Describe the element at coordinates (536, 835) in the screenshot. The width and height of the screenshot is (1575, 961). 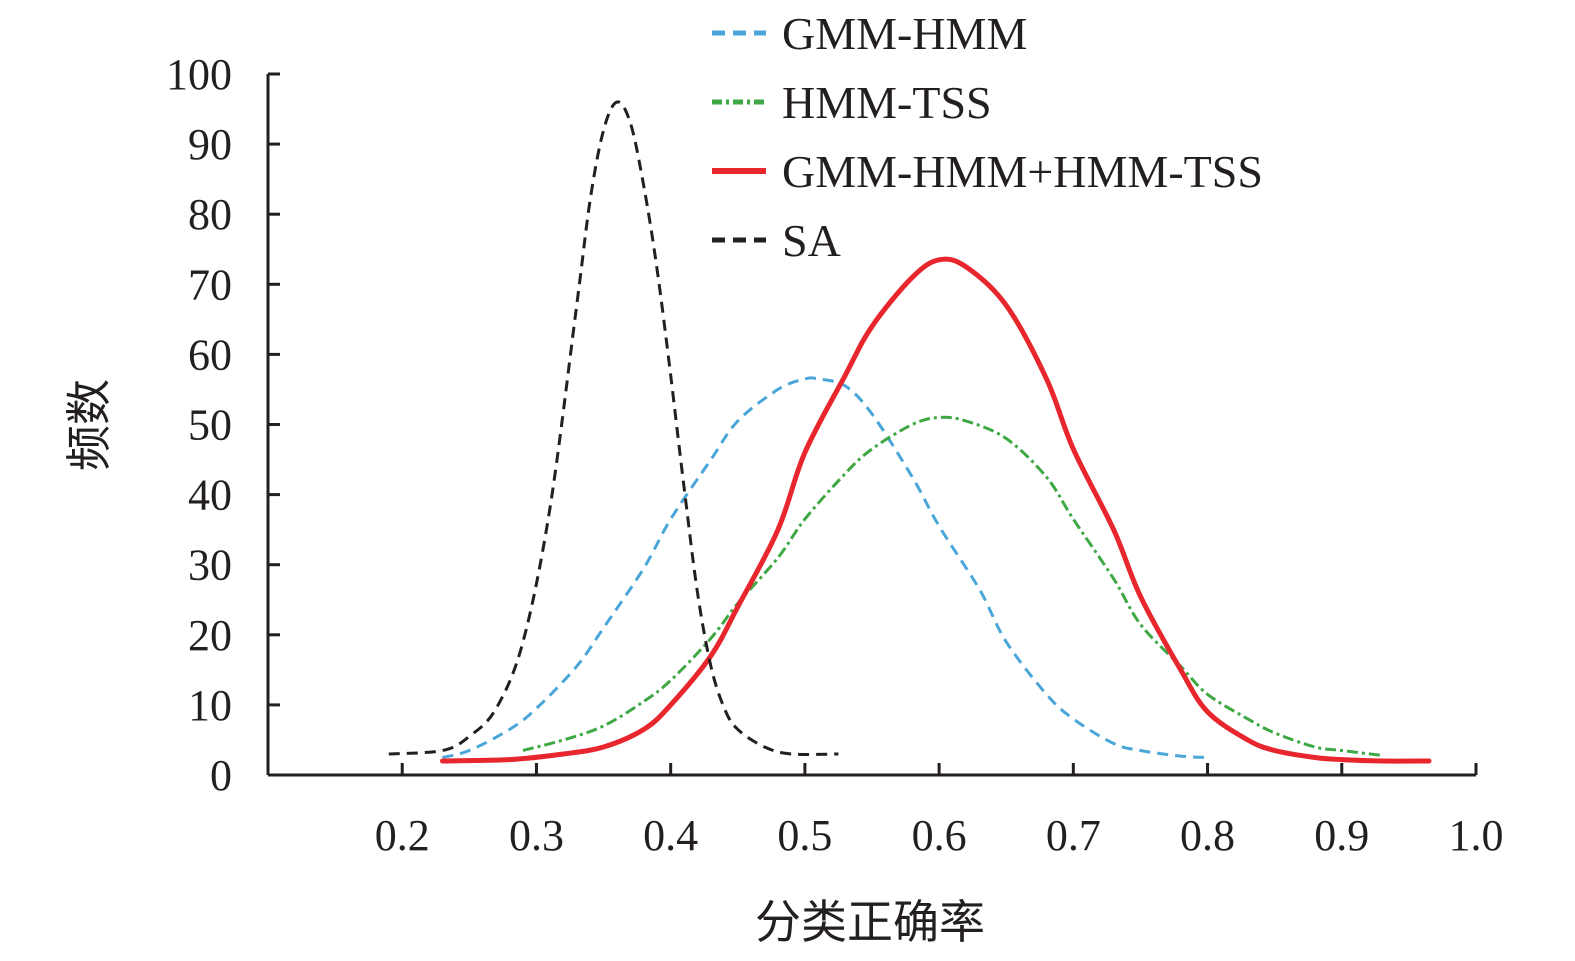
I see `x-tick-label: 0.3` at that location.